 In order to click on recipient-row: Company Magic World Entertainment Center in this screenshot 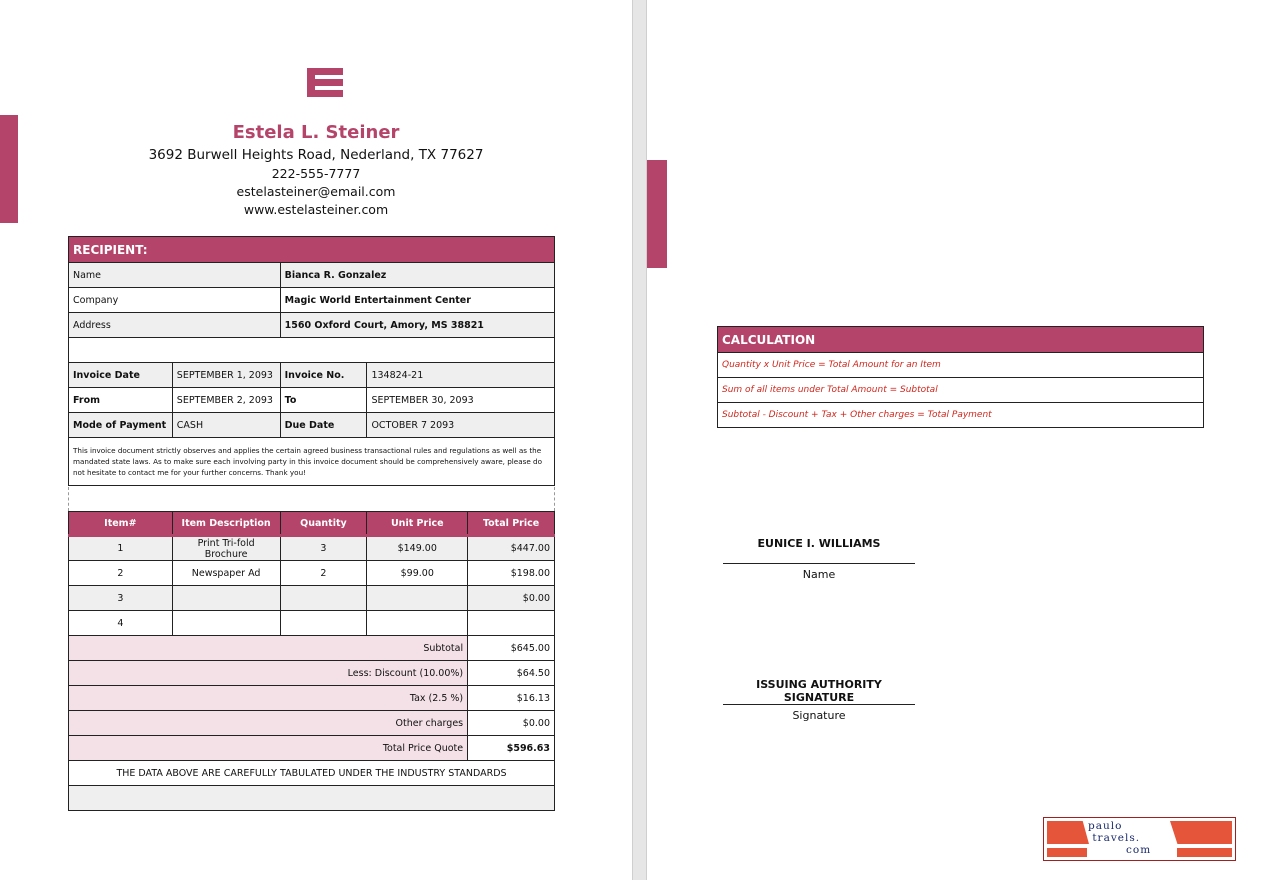, I will do `click(312, 300)`.